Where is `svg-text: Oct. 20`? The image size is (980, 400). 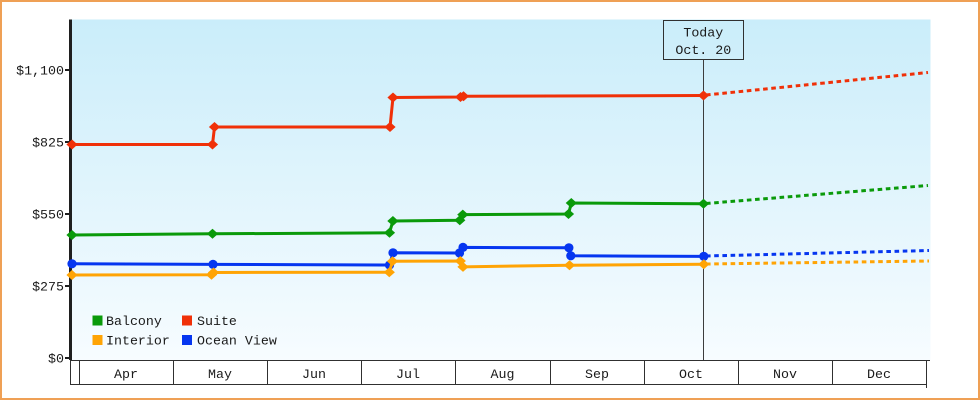 svg-text: Oct. 20 is located at coordinates (703, 50).